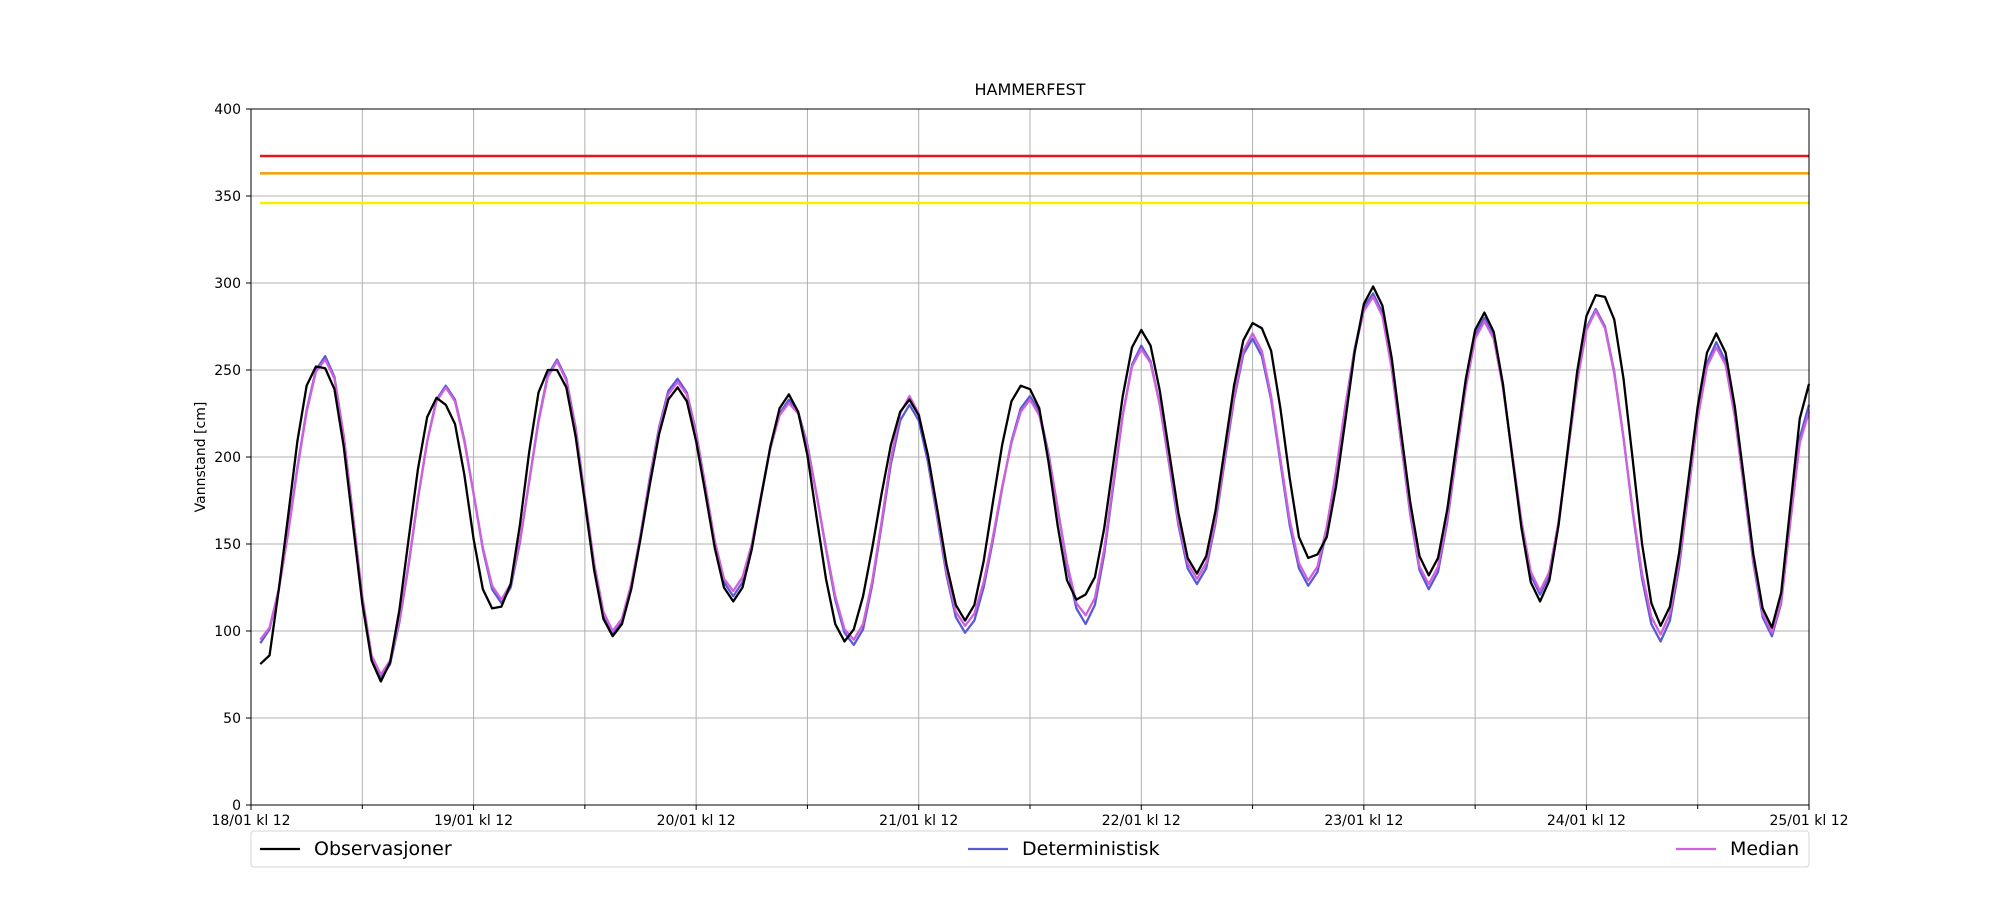  Describe the element at coordinates (1141, 821) in the screenshot. I see `x-tick-label: 22/01 kl 12` at that location.